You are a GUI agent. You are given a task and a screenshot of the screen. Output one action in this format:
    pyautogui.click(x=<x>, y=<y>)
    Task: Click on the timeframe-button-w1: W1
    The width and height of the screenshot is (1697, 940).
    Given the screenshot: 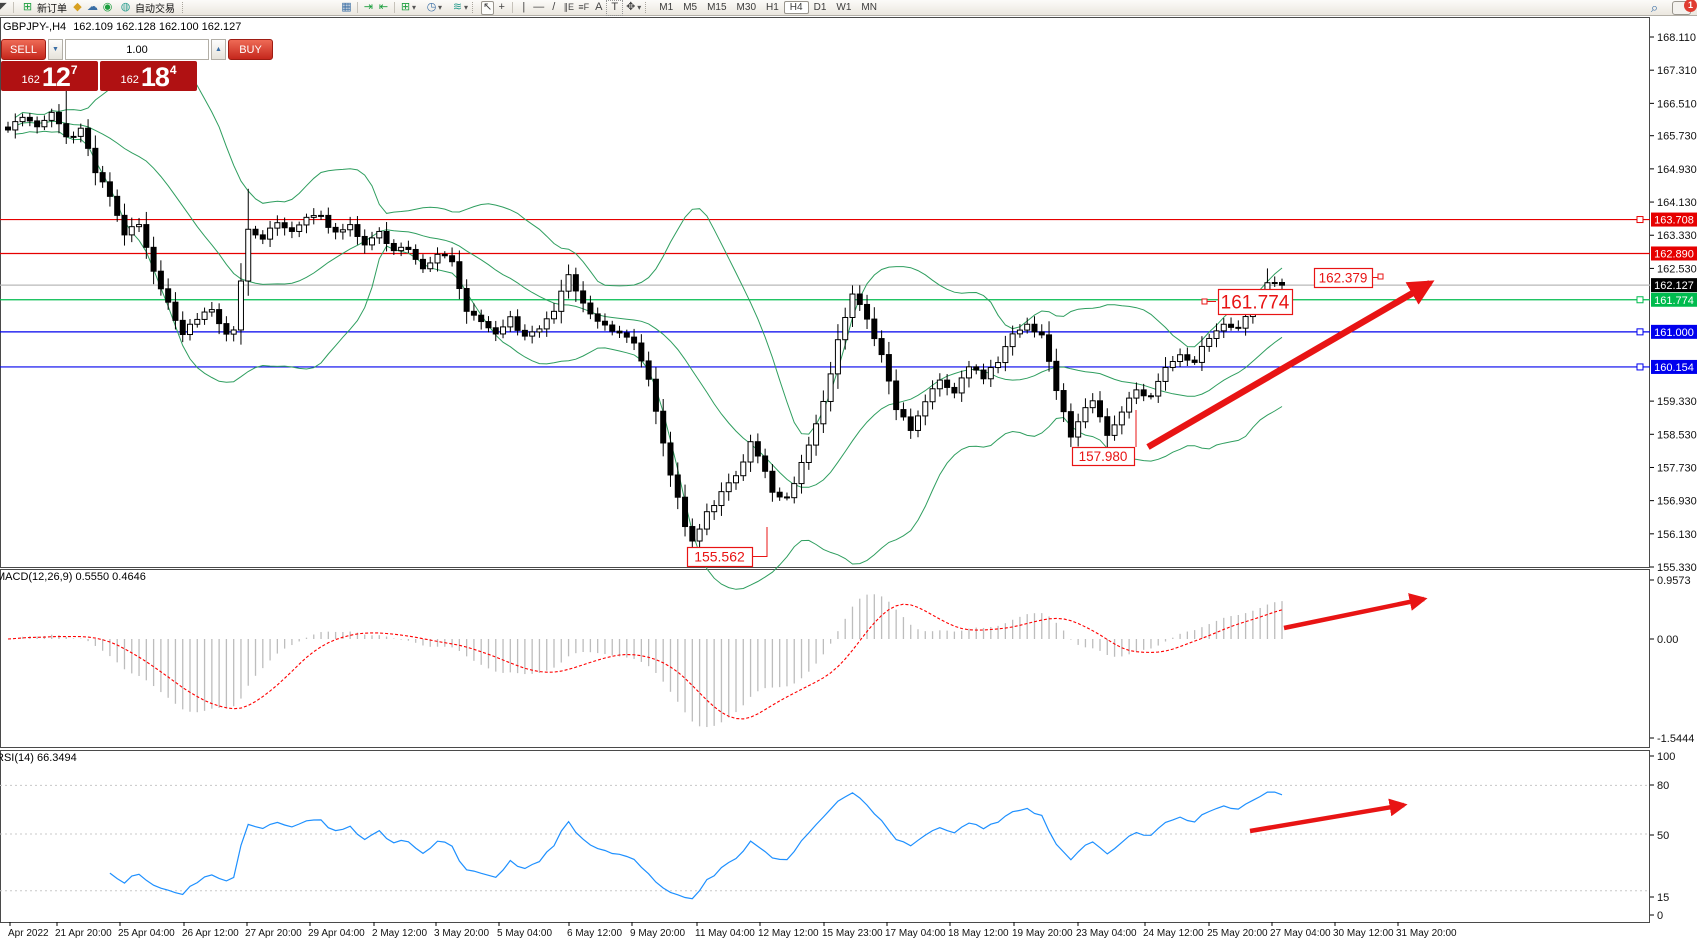 What is the action you would take?
    pyautogui.click(x=844, y=7)
    